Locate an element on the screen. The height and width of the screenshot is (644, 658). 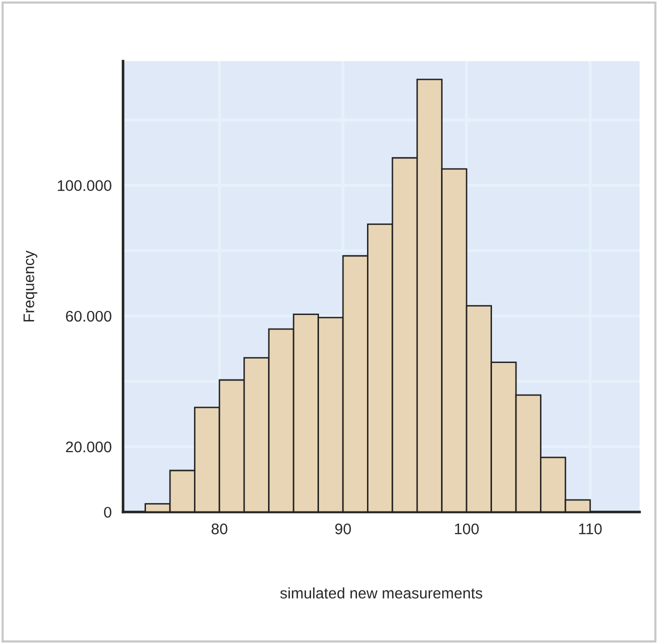
y-tick-label: 60.000 is located at coordinates (89, 316).